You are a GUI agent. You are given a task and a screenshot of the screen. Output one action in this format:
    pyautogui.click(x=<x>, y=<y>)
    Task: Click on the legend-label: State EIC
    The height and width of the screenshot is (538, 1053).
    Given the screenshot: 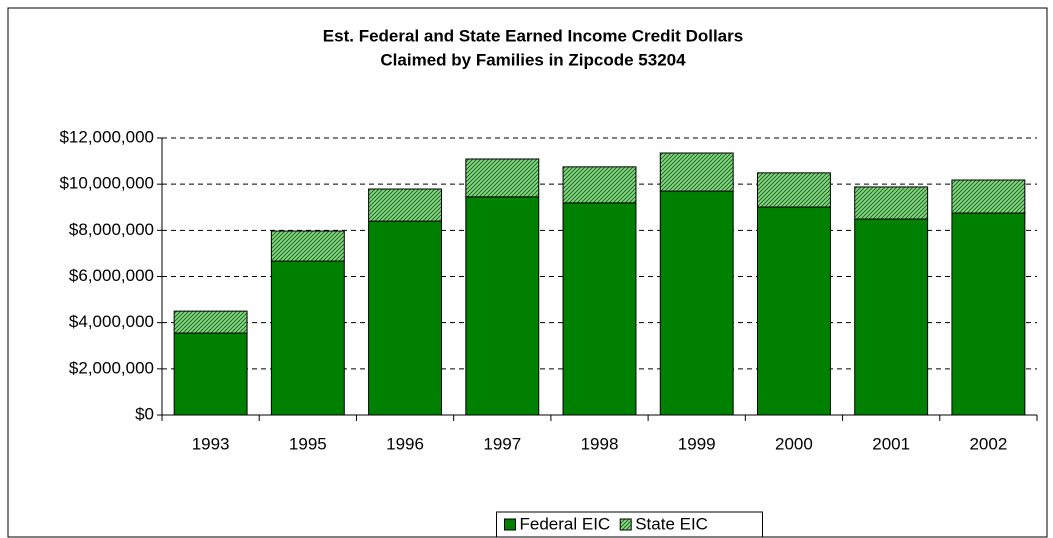 What is the action you would take?
    pyautogui.click(x=671, y=523)
    